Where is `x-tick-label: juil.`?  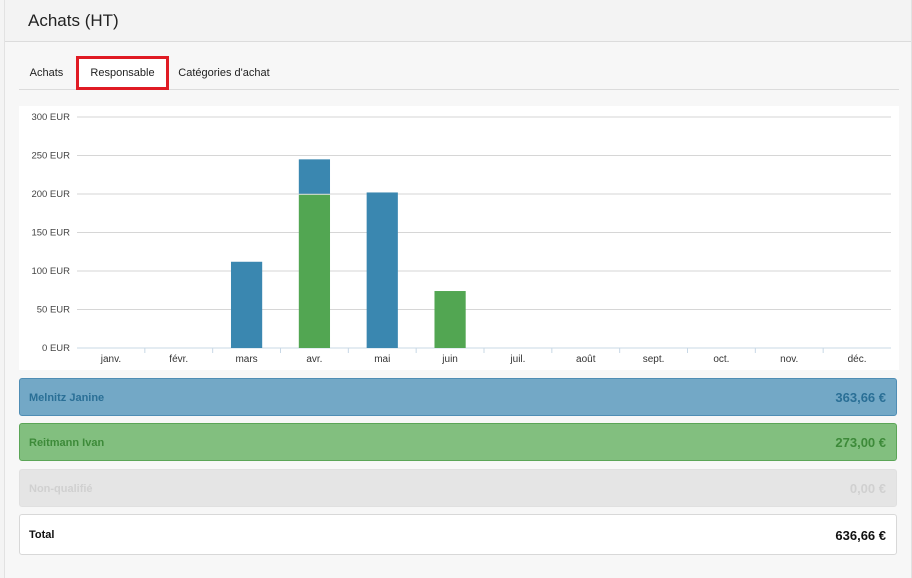
x-tick-label: juil. is located at coordinates (517, 359).